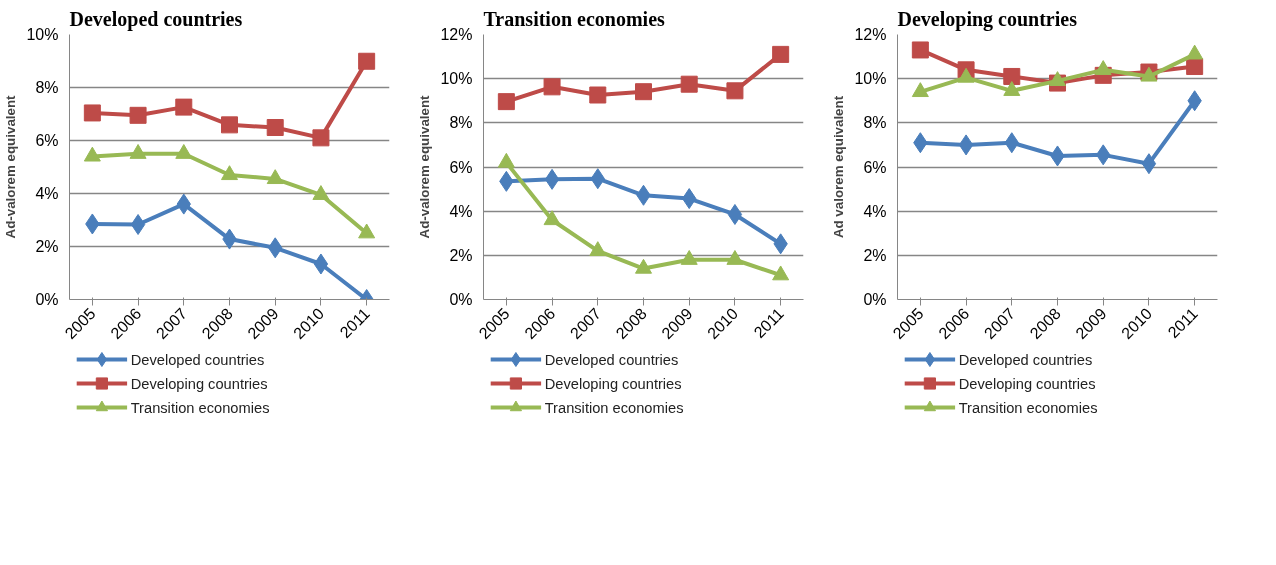 This screenshot has width=1276, height=565. Describe the element at coordinates (987, 19) in the screenshot. I see `chart-title: Developing countries` at that location.